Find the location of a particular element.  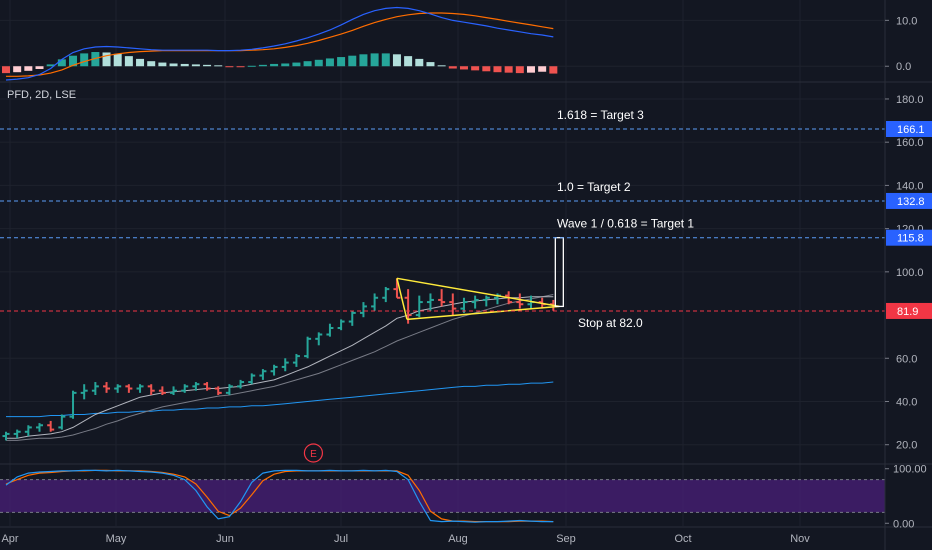

price-tick-label: 40.0 is located at coordinates (906, 402).